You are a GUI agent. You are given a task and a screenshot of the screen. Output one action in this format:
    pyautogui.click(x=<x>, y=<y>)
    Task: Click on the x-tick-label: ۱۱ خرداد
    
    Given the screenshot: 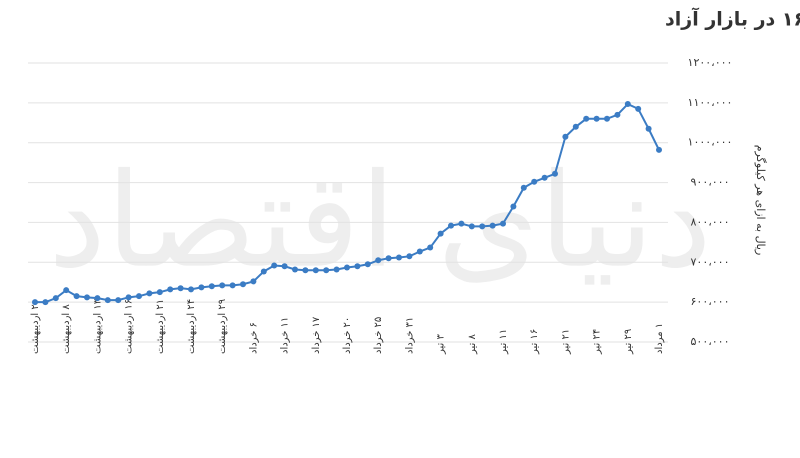 What is the action you would take?
    pyautogui.click(x=285, y=335)
    